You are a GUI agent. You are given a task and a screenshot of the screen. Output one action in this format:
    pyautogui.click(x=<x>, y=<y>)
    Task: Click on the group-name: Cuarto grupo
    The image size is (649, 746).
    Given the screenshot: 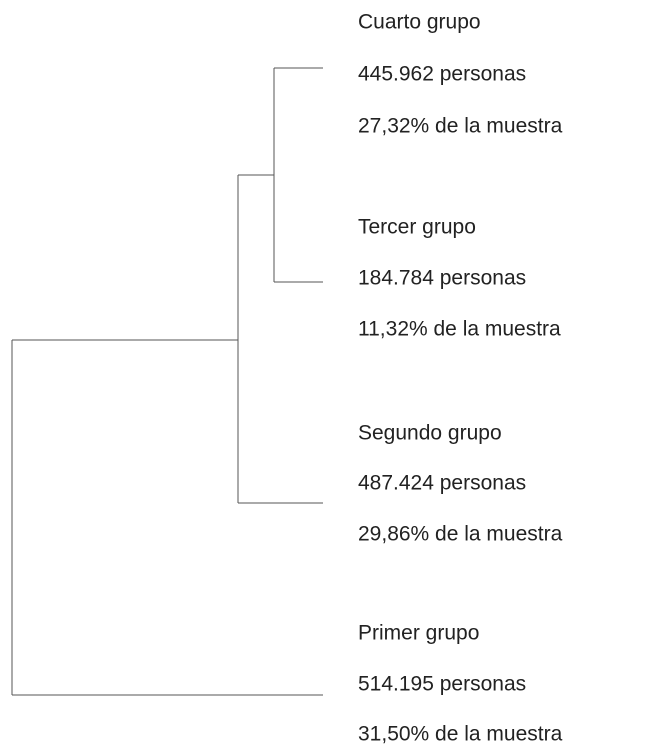 What is the action you would take?
    pyautogui.click(x=419, y=22)
    